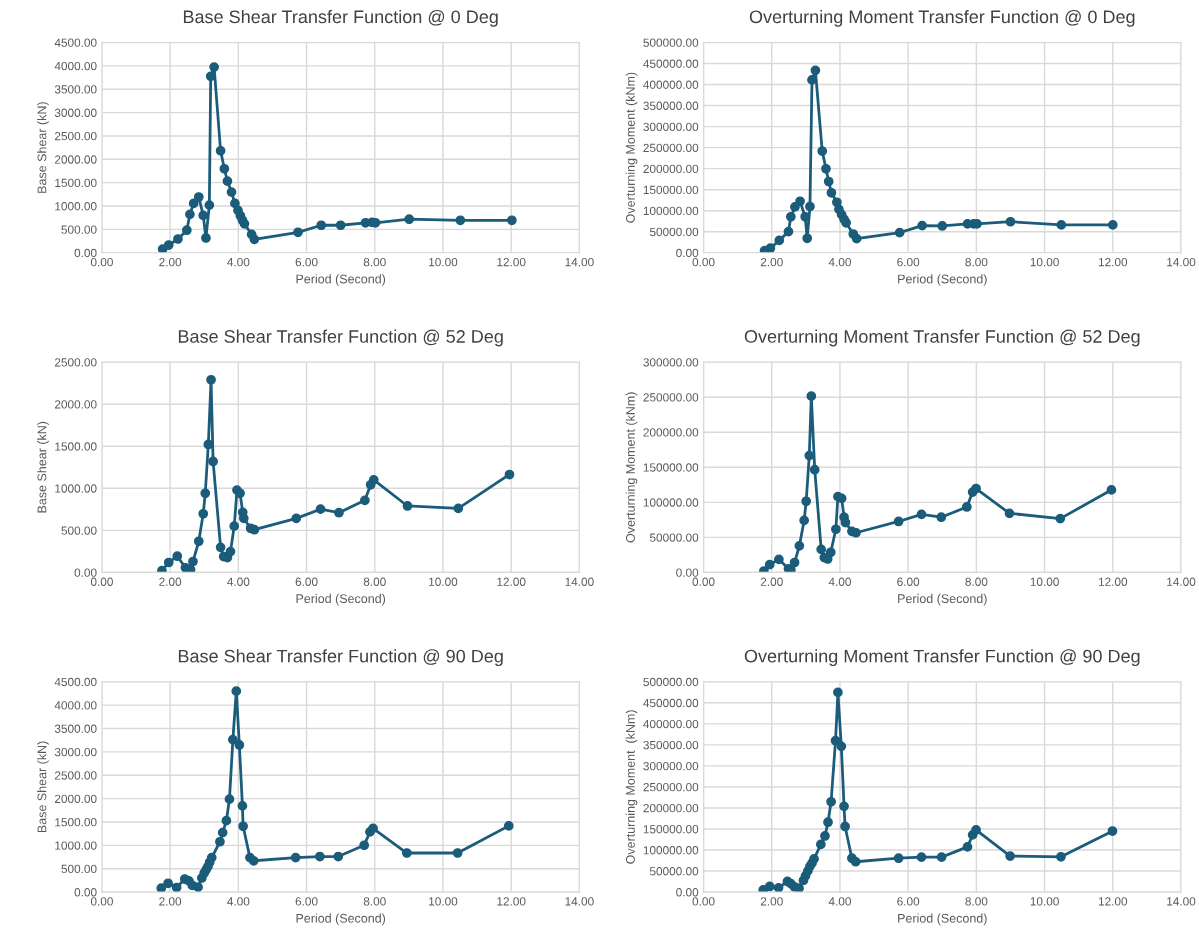 The image size is (1199, 944). I want to click on chart-title: Overturning Moment Transfer Function @ 90 Deg, so click(942, 658).